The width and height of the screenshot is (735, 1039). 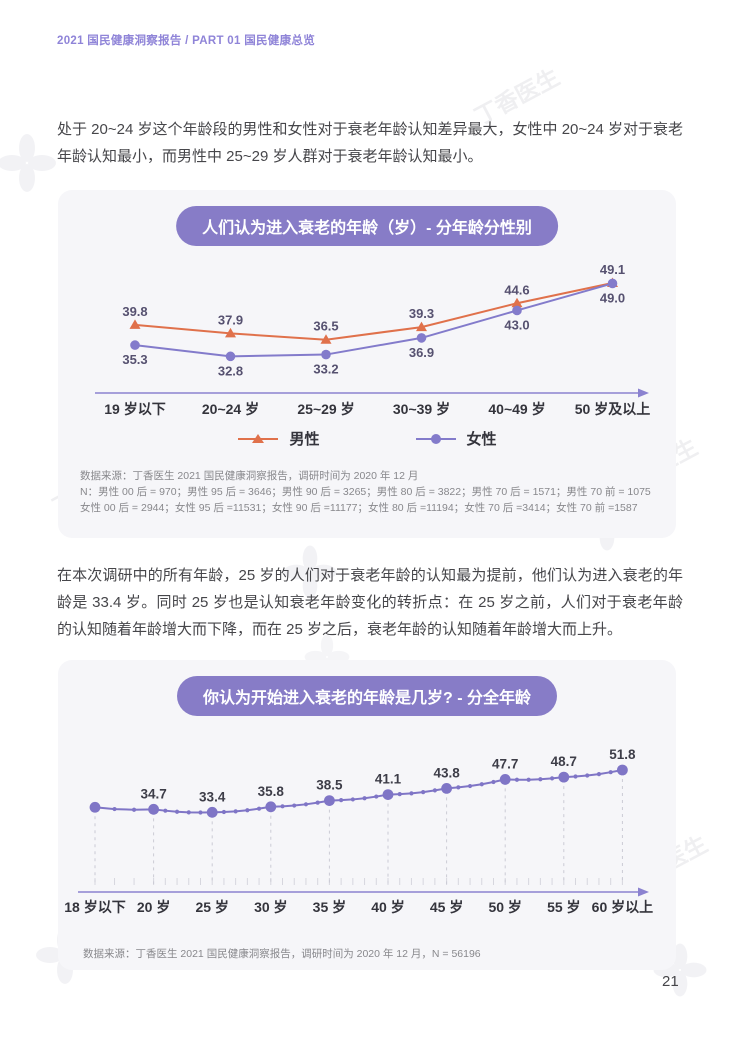 What do you see at coordinates (564, 761) in the screenshot?
I see `svg-text: 48.7` at bounding box center [564, 761].